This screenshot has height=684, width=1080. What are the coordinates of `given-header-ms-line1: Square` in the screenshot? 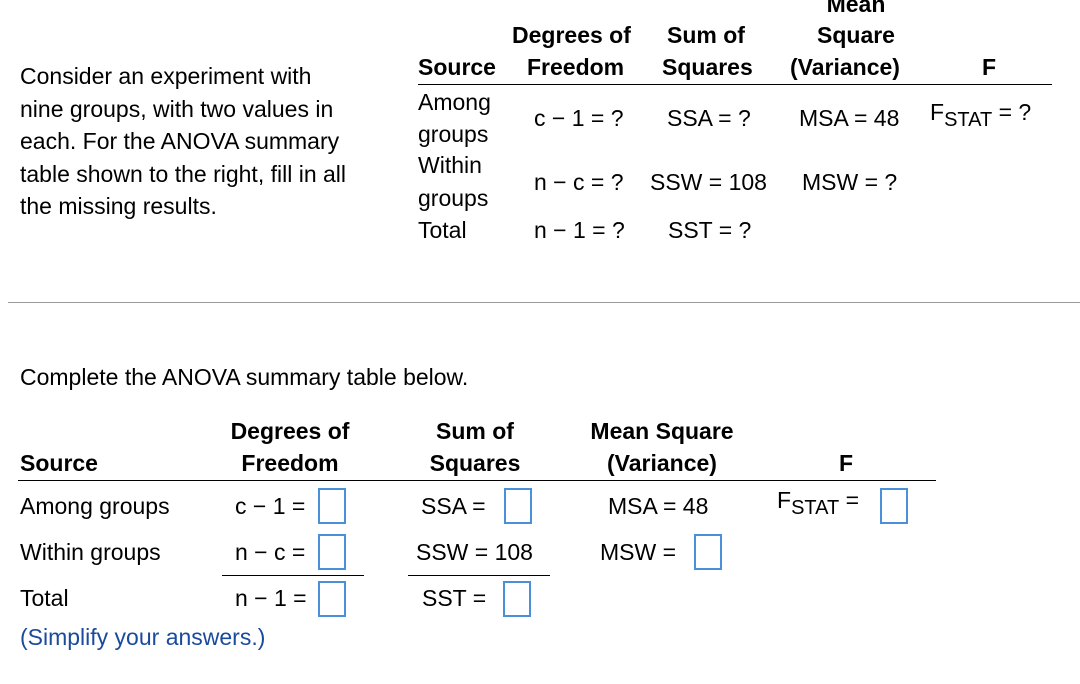 It's located at (856, 35).